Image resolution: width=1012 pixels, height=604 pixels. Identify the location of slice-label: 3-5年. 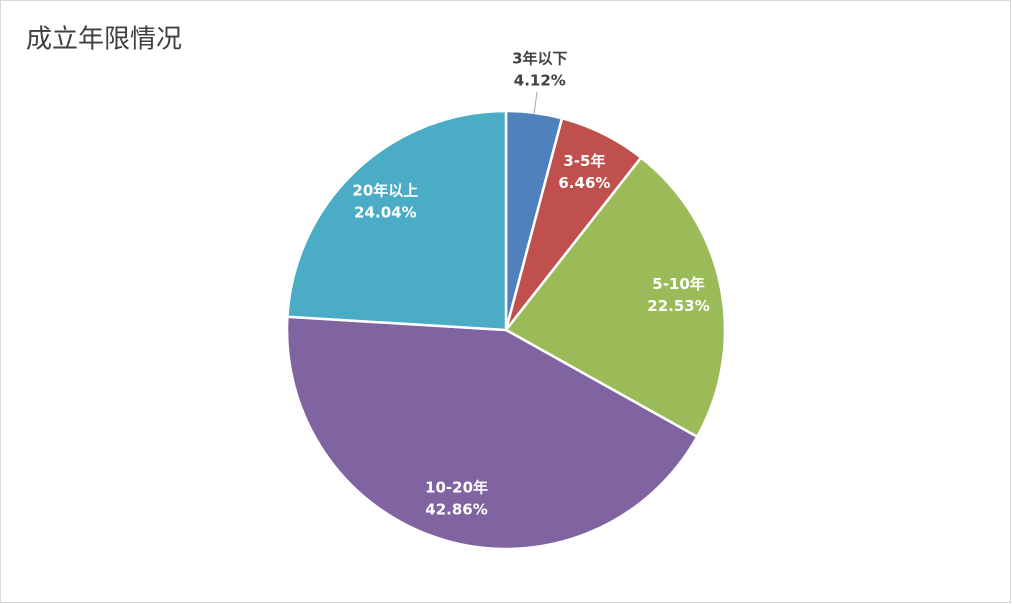
(584, 161).